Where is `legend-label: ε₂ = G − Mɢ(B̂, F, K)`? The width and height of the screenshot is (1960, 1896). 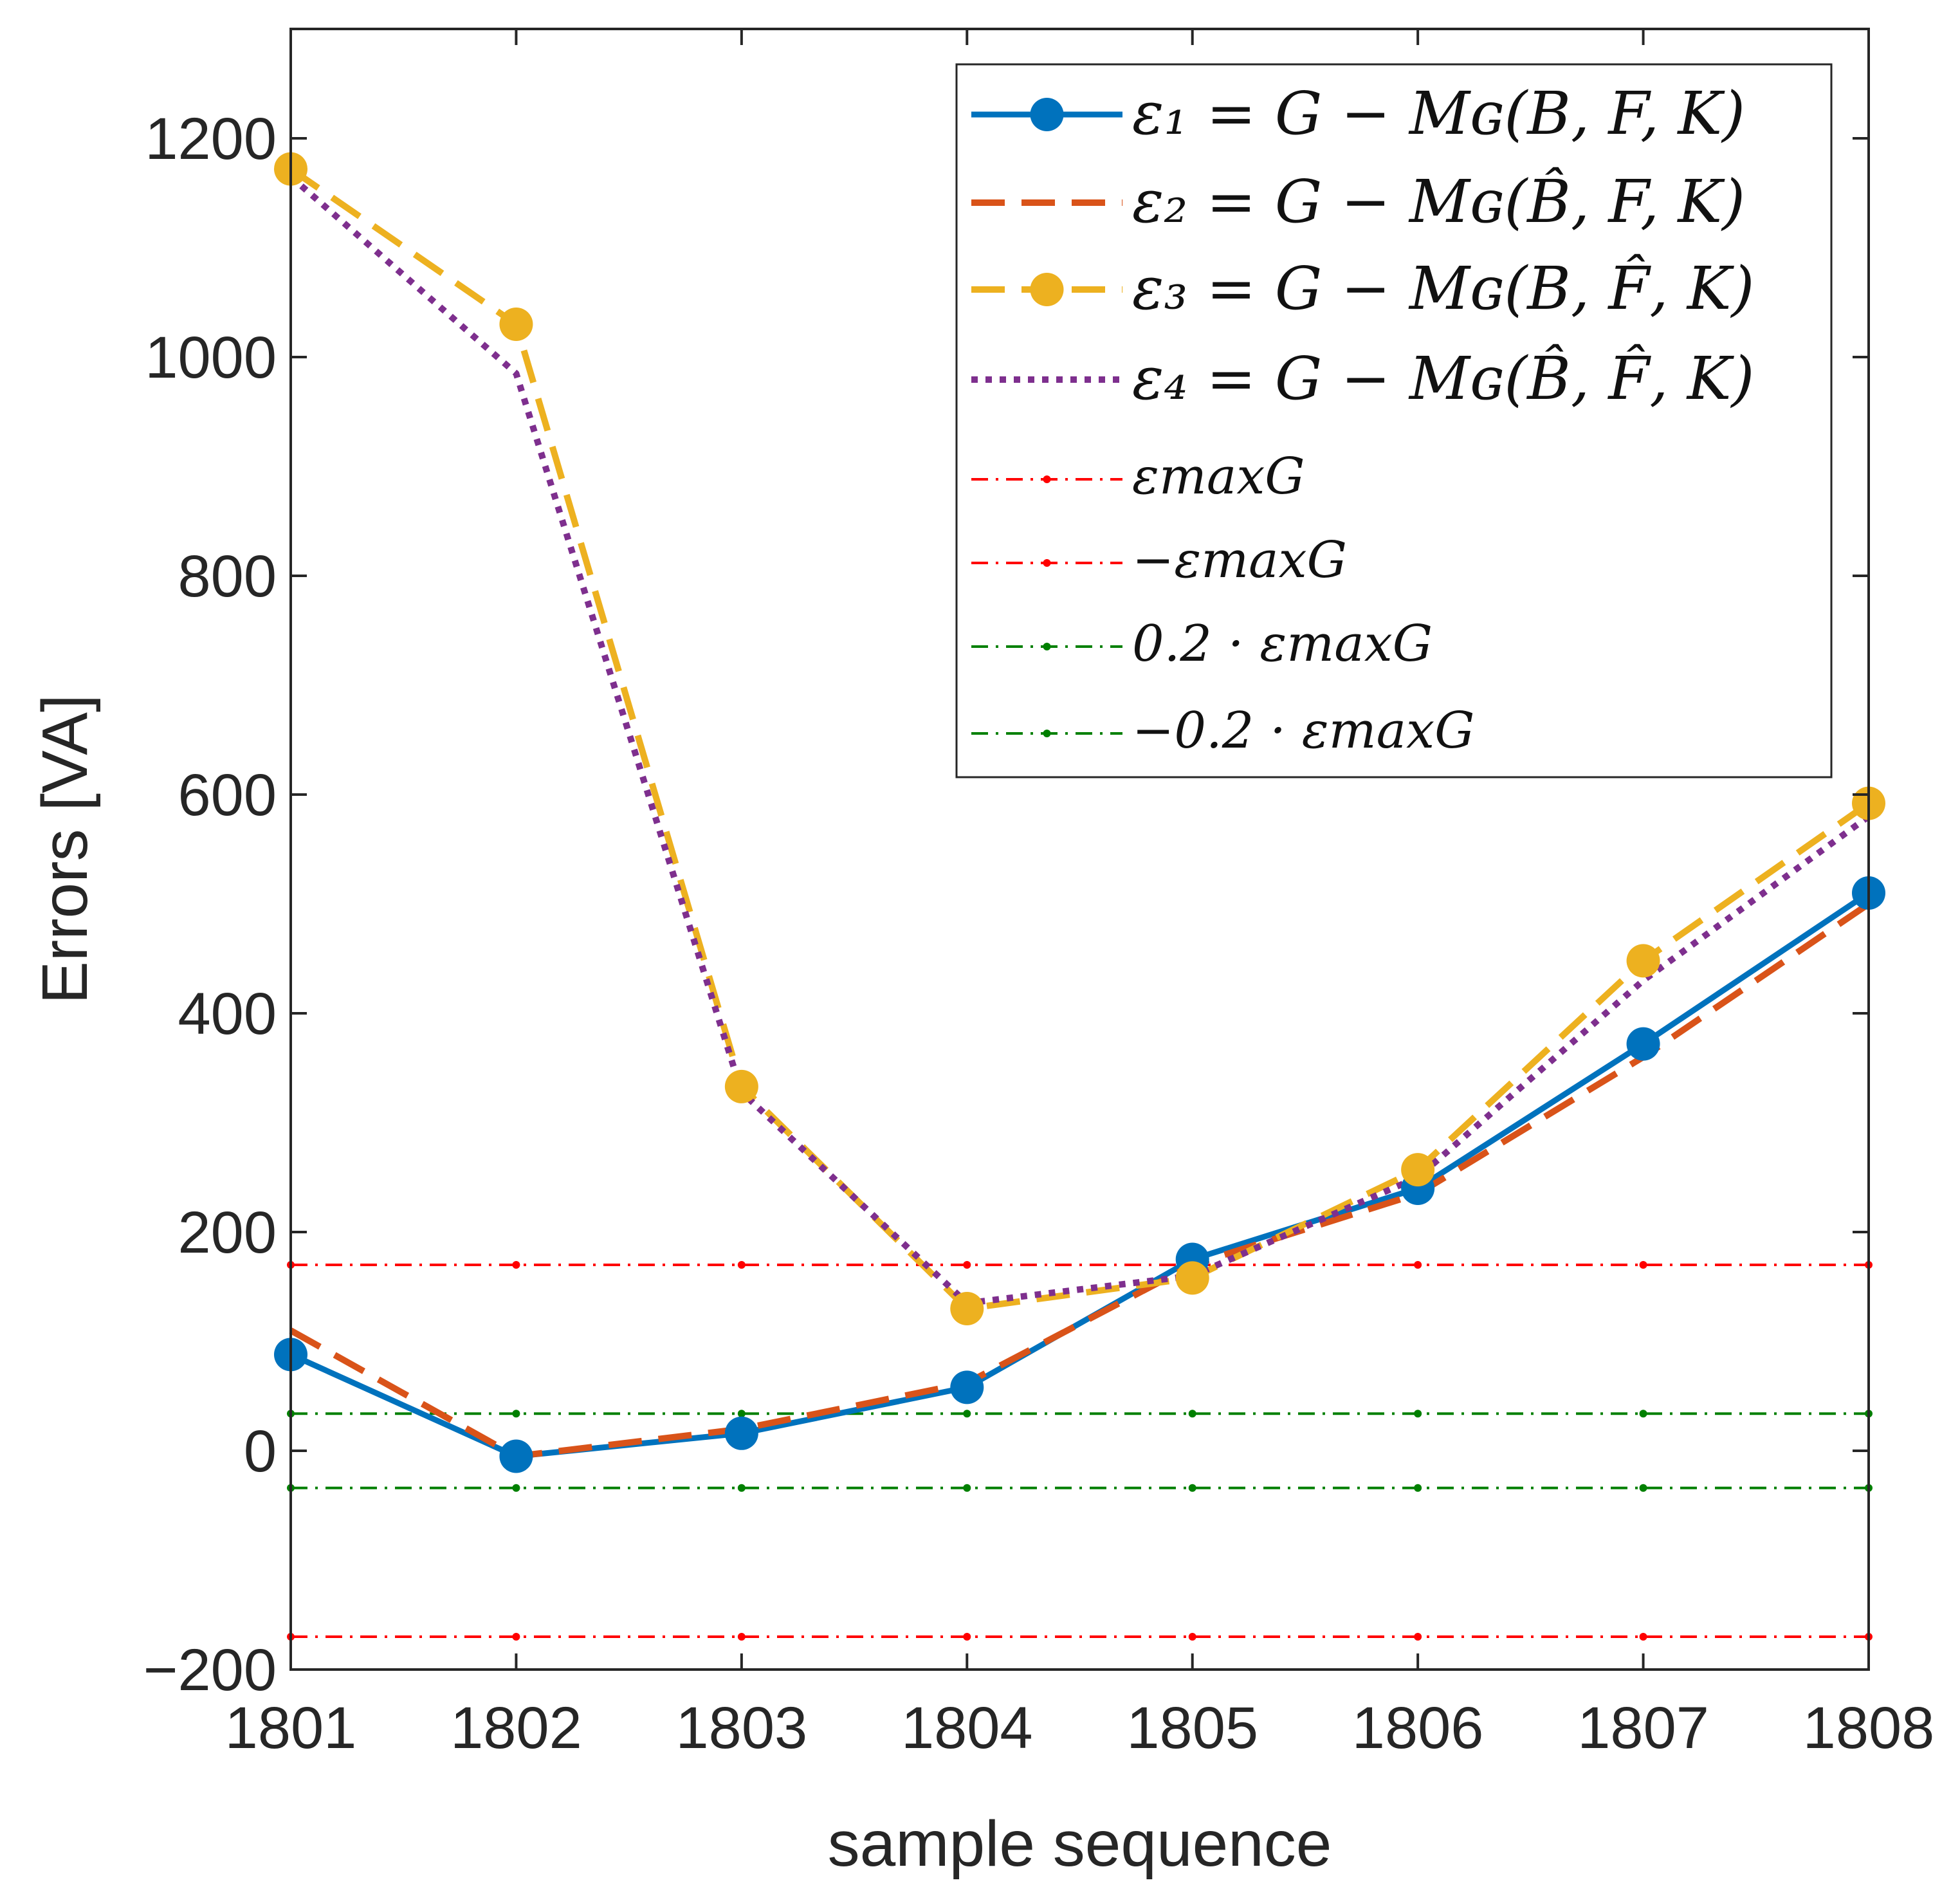
legend-label: ε₂ = G − Mɢ(B̂, F, K) is located at coordinates (1438, 201).